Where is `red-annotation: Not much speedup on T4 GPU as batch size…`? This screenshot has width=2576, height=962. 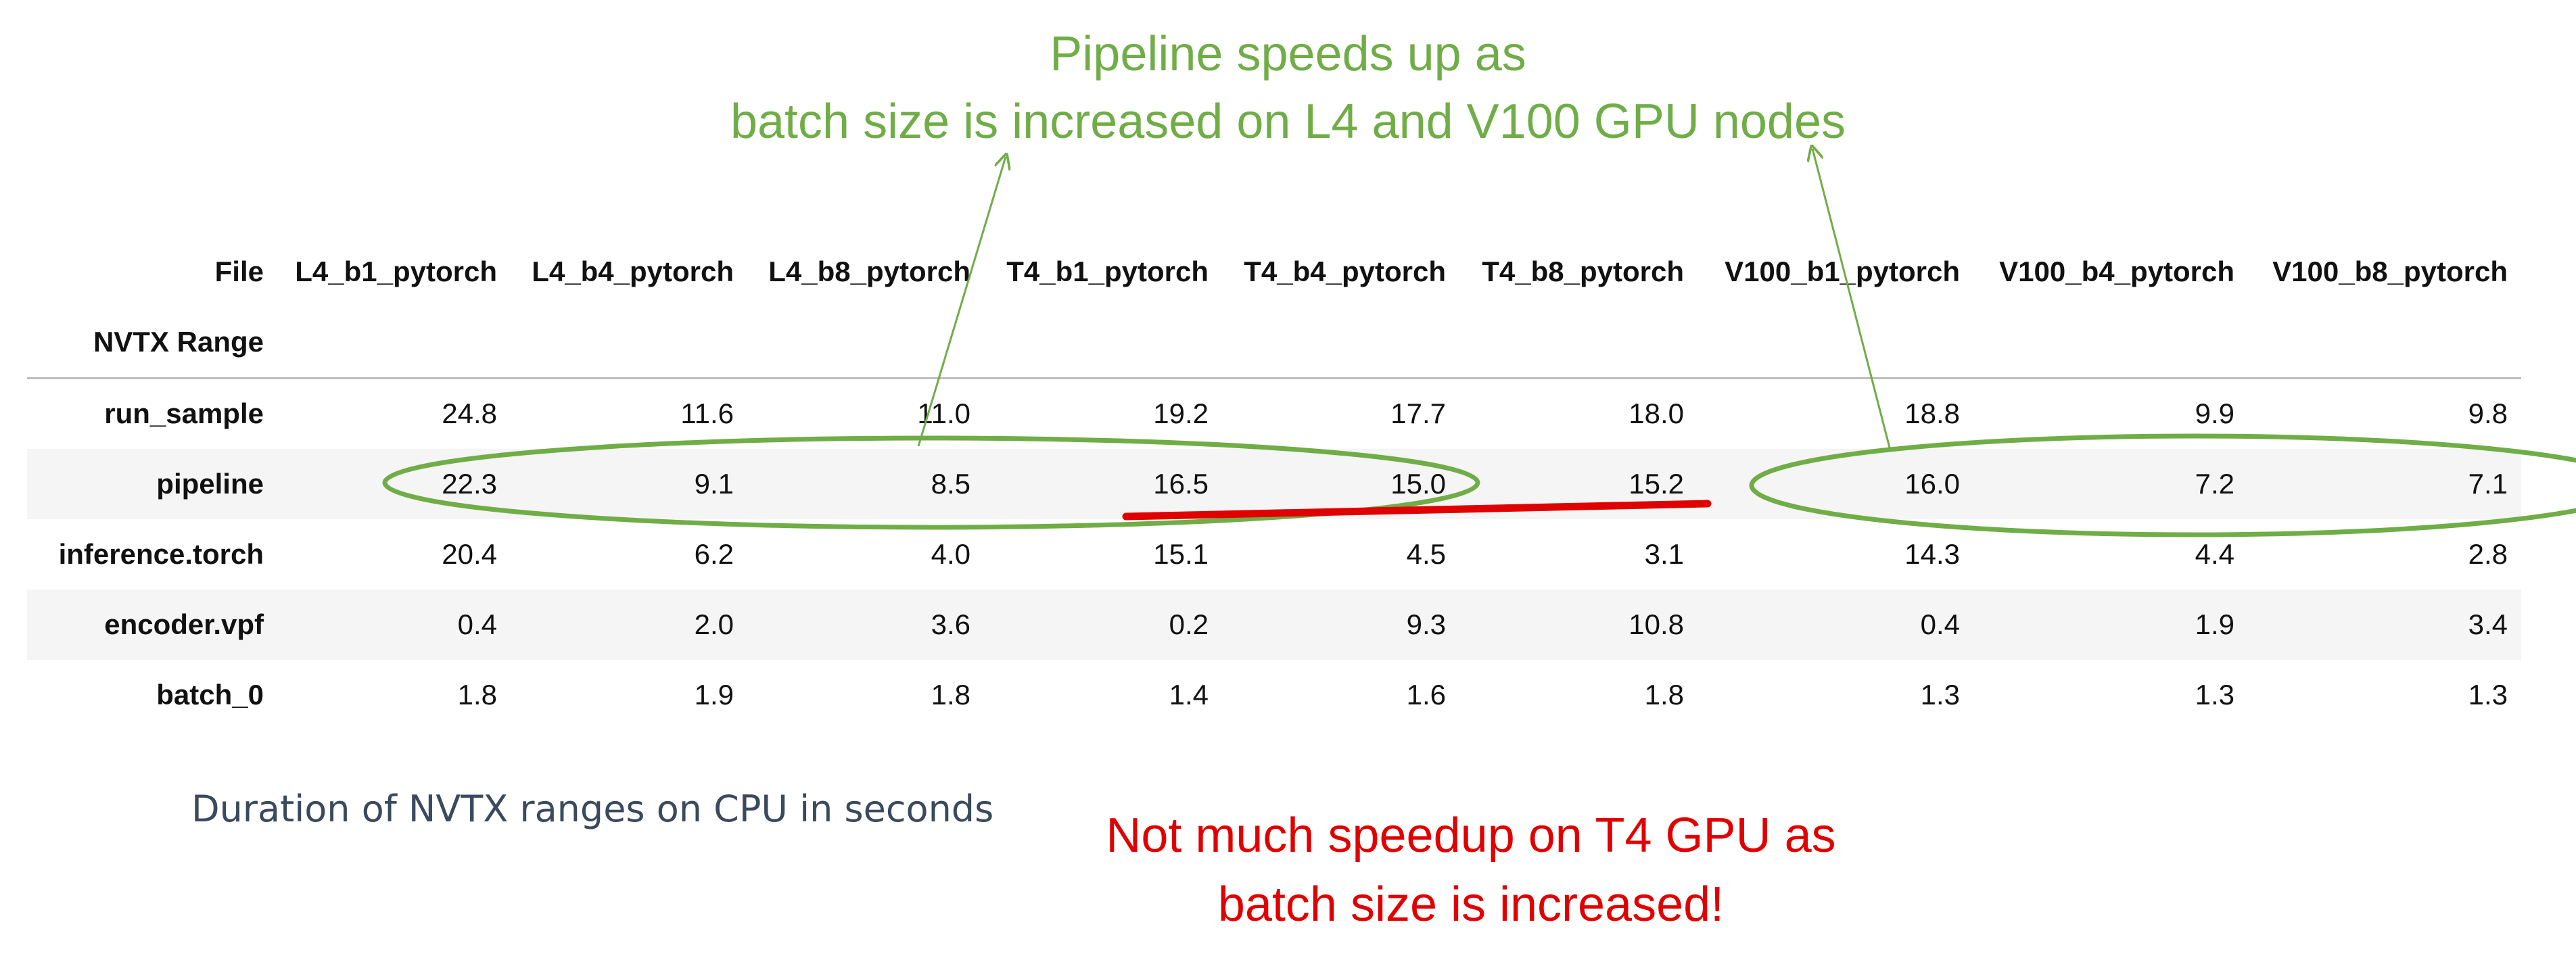
red-annotation: Not much speedup on T4 GPU as batch size… is located at coordinates (1470, 870).